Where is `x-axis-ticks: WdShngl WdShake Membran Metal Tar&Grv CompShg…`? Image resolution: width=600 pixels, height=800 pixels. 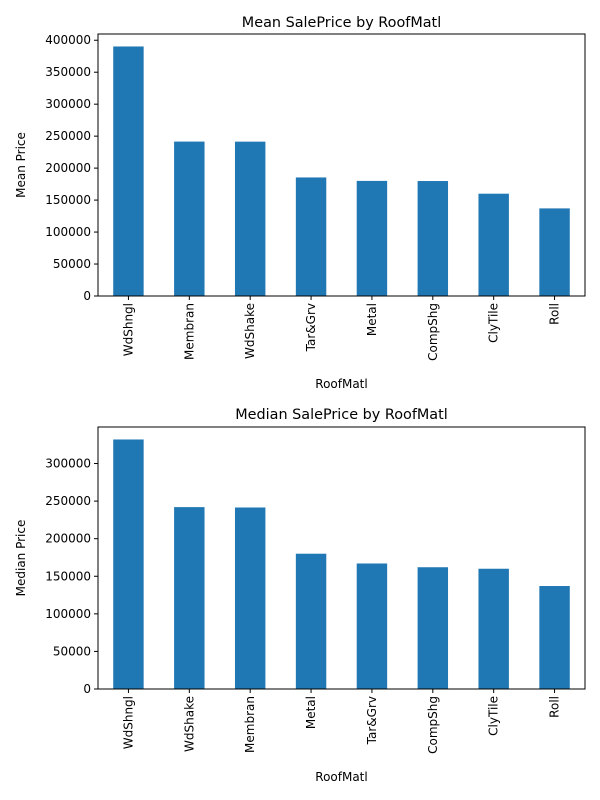
x-axis-ticks: WdShngl WdShake Membran Metal Tar&Grv CompShg… is located at coordinates (341, 721).